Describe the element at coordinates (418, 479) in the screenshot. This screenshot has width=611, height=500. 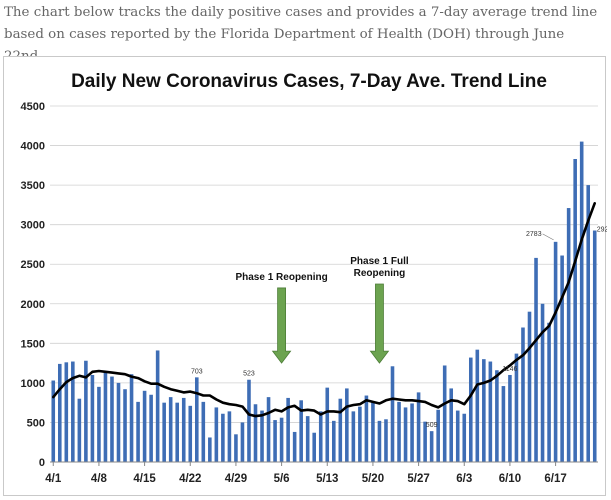
I see `x-tick-label: 5/27` at that location.